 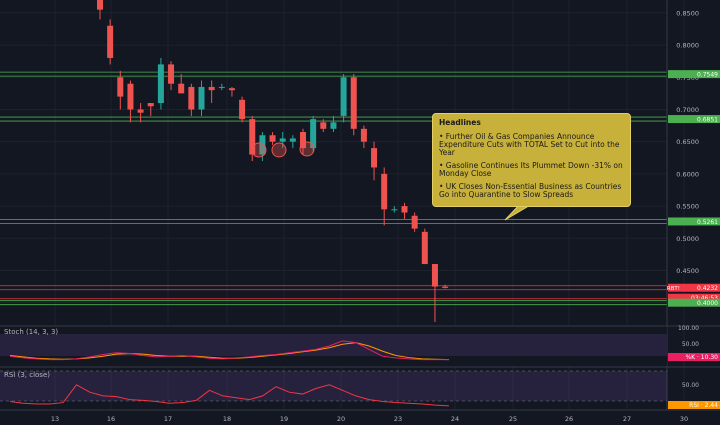 What do you see at coordinates (460, 122) in the screenshot?
I see `headlines-title: Headlines` at bounding box center [460, 122].